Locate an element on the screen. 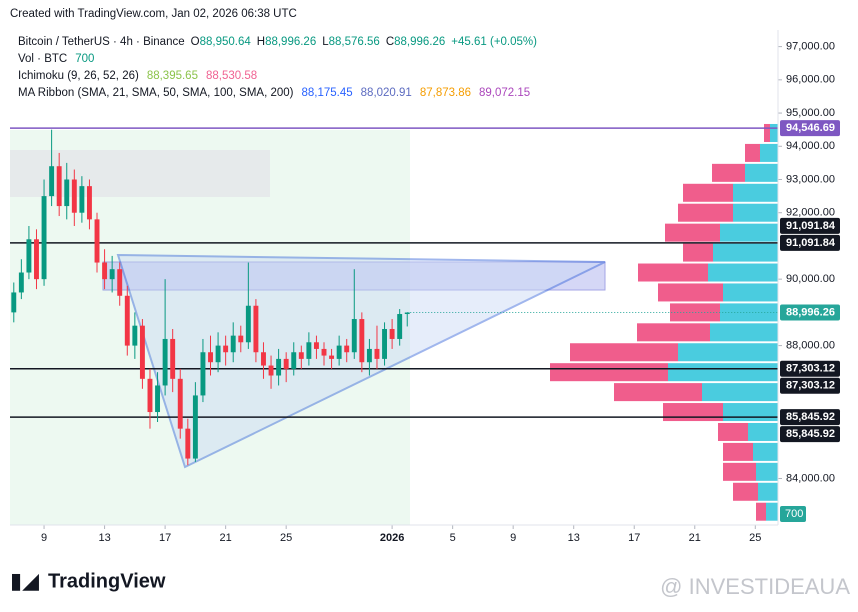 The width and height of the screenshot is (858, 612). indicator-value: 87,873.86 is located at coordinates (445, 93).